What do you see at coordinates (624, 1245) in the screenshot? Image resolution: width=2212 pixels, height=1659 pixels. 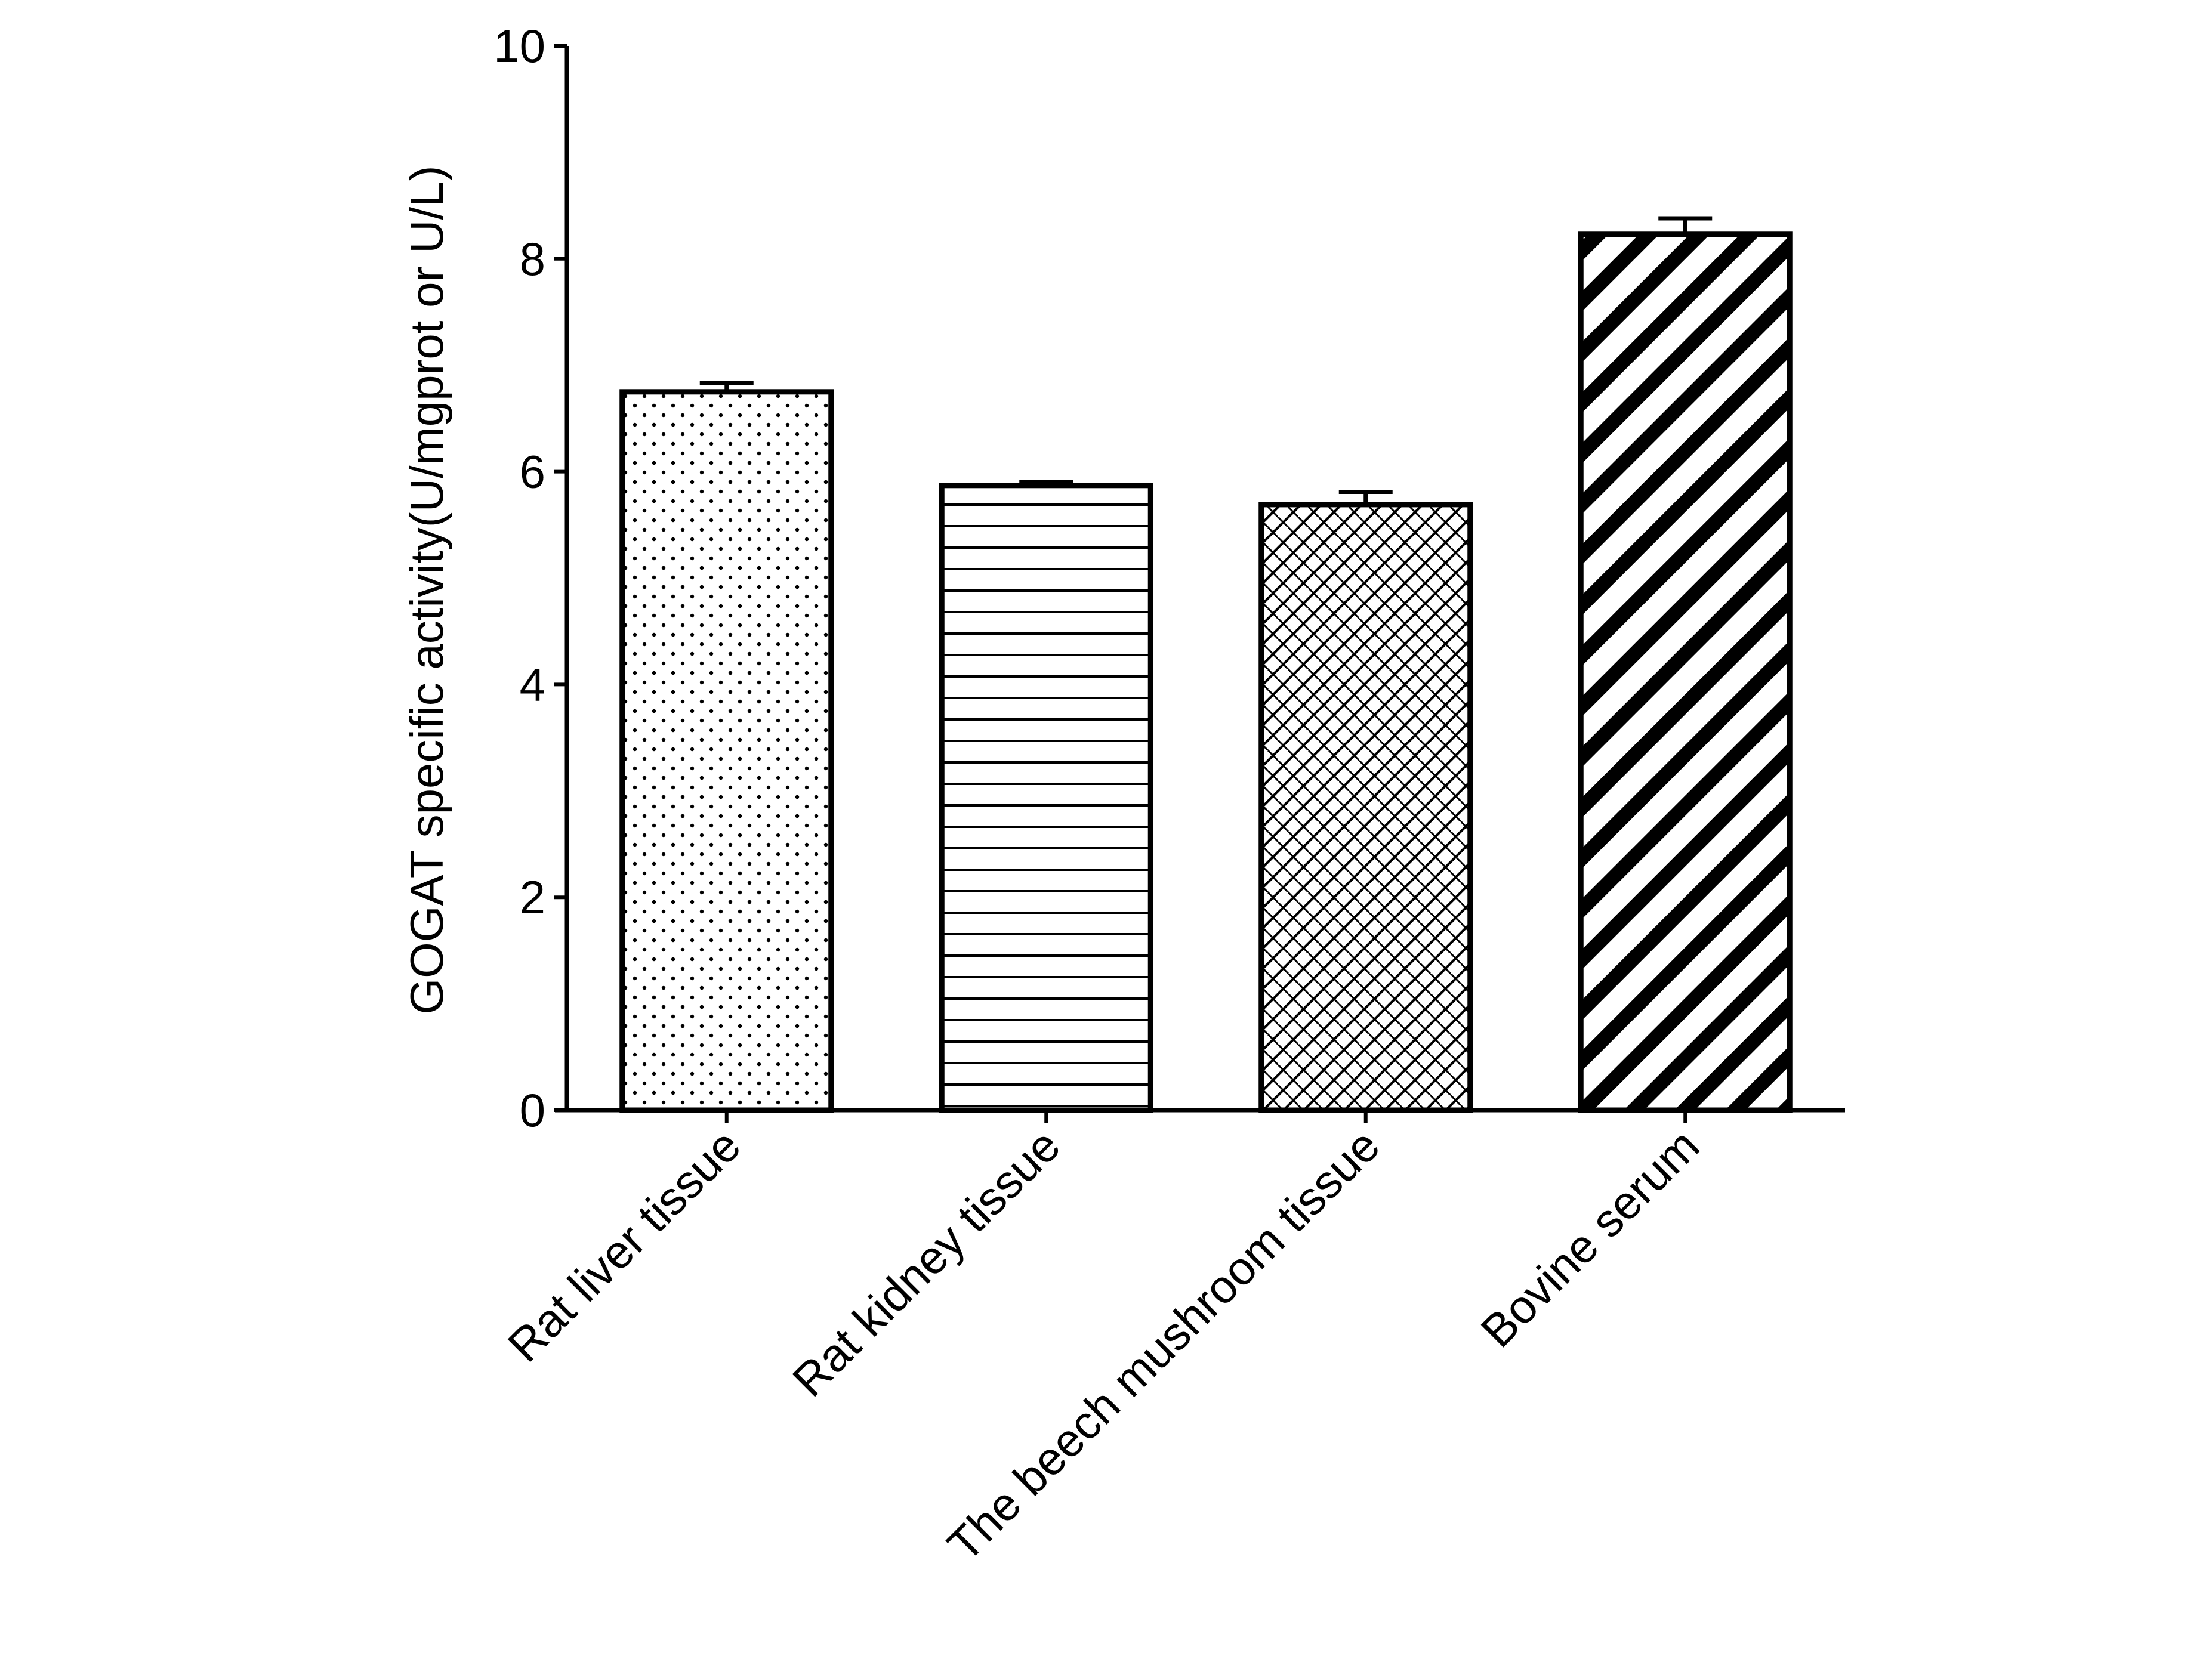 I see `x-tick-label: Rat liver tissue` at bounding box center [624, 1245].